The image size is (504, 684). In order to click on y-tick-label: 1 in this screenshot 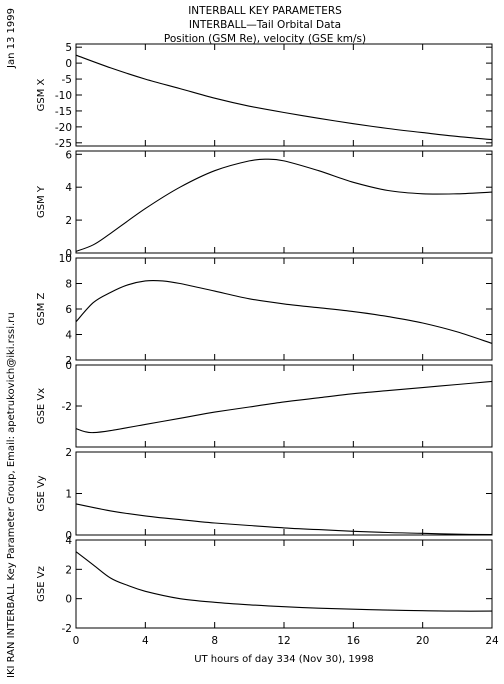, I will do `click(68, 495)`.